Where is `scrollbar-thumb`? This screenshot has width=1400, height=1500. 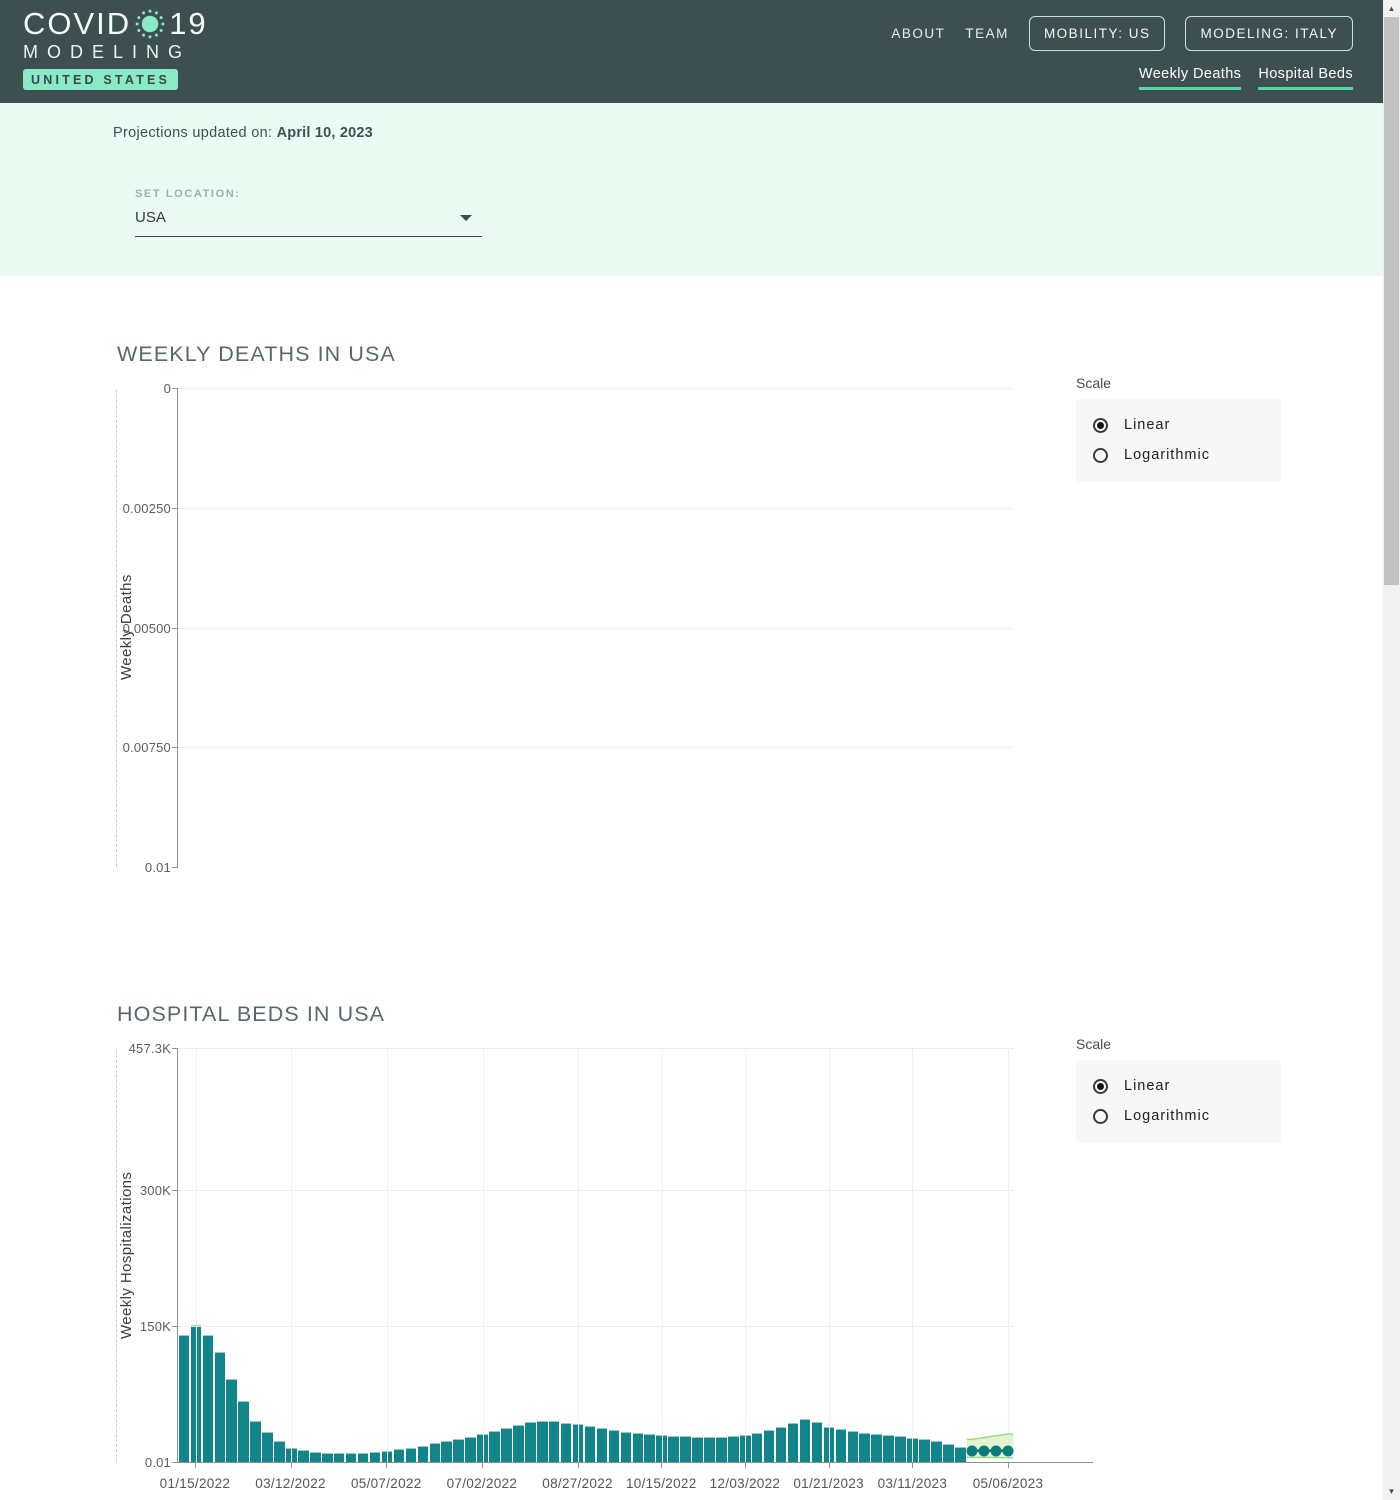
scrollbar-thumb is located at coordinates (1391, 301).